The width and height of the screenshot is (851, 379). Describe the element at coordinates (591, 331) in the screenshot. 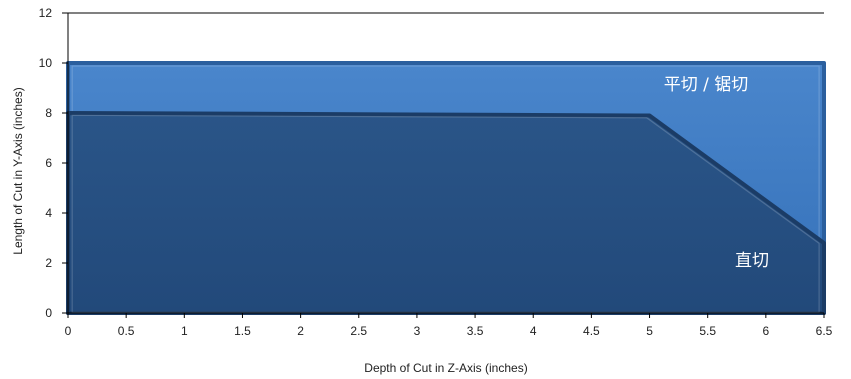

I see `x-tick-label: 4.5` at that location.